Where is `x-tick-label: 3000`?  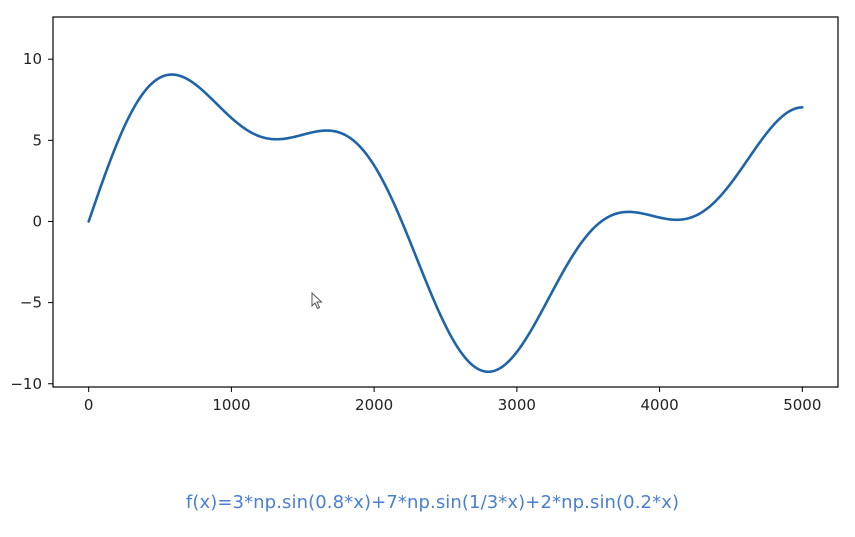 x-tick-label: 3000 is located at coordinates (517, 405).